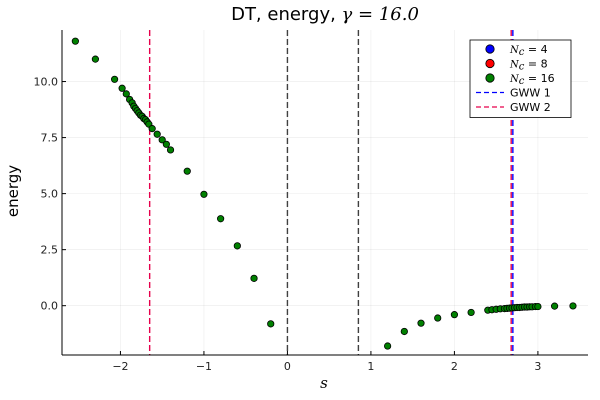 This screenshot has height=400, width=600. Describe the element at coordinates (324, 383) in the screenshot. I see `x-axis-title: s` at that location.